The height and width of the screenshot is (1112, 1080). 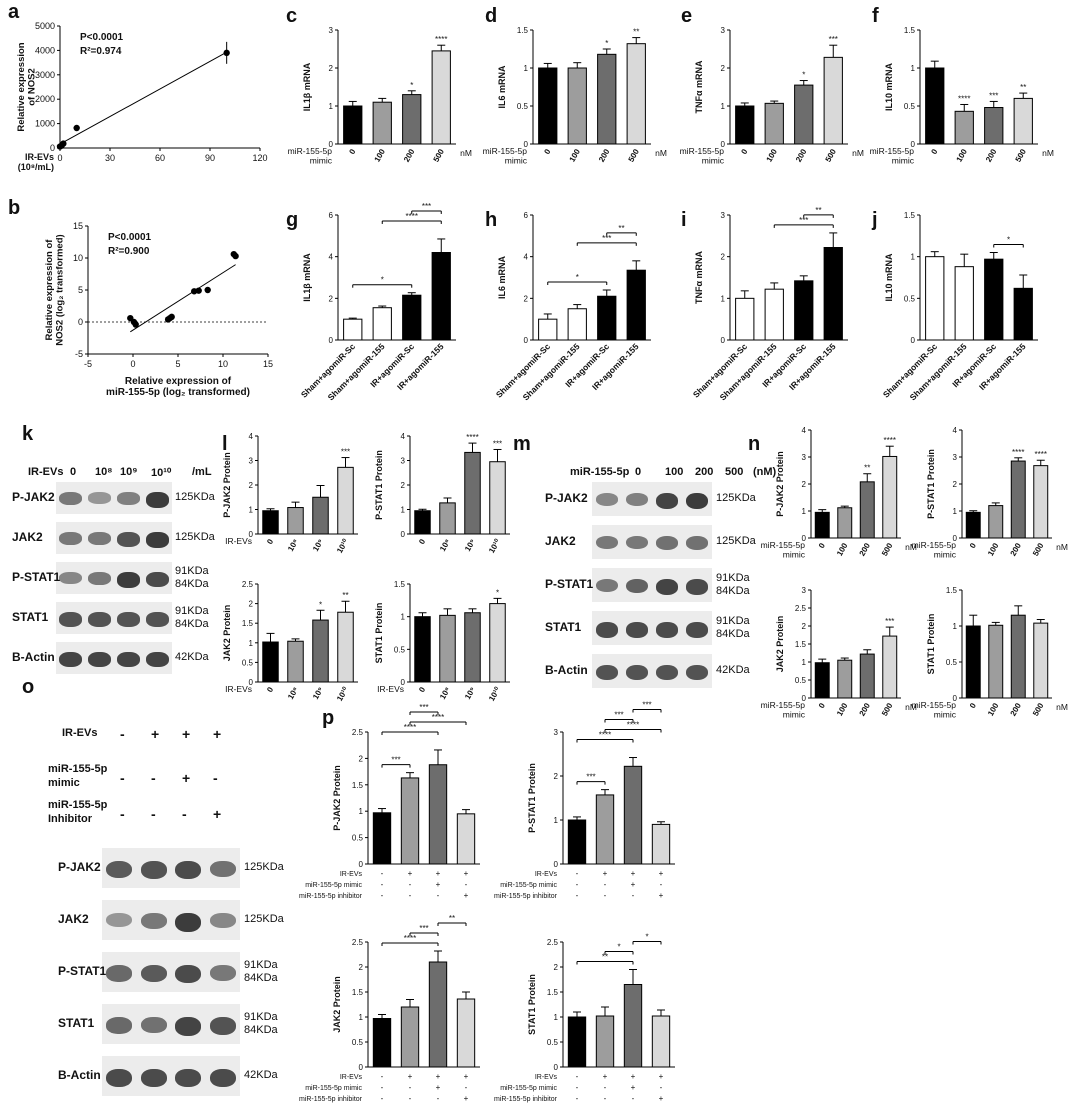 I want to click on lane-label: 10⁹, so click(x=129, y=472).